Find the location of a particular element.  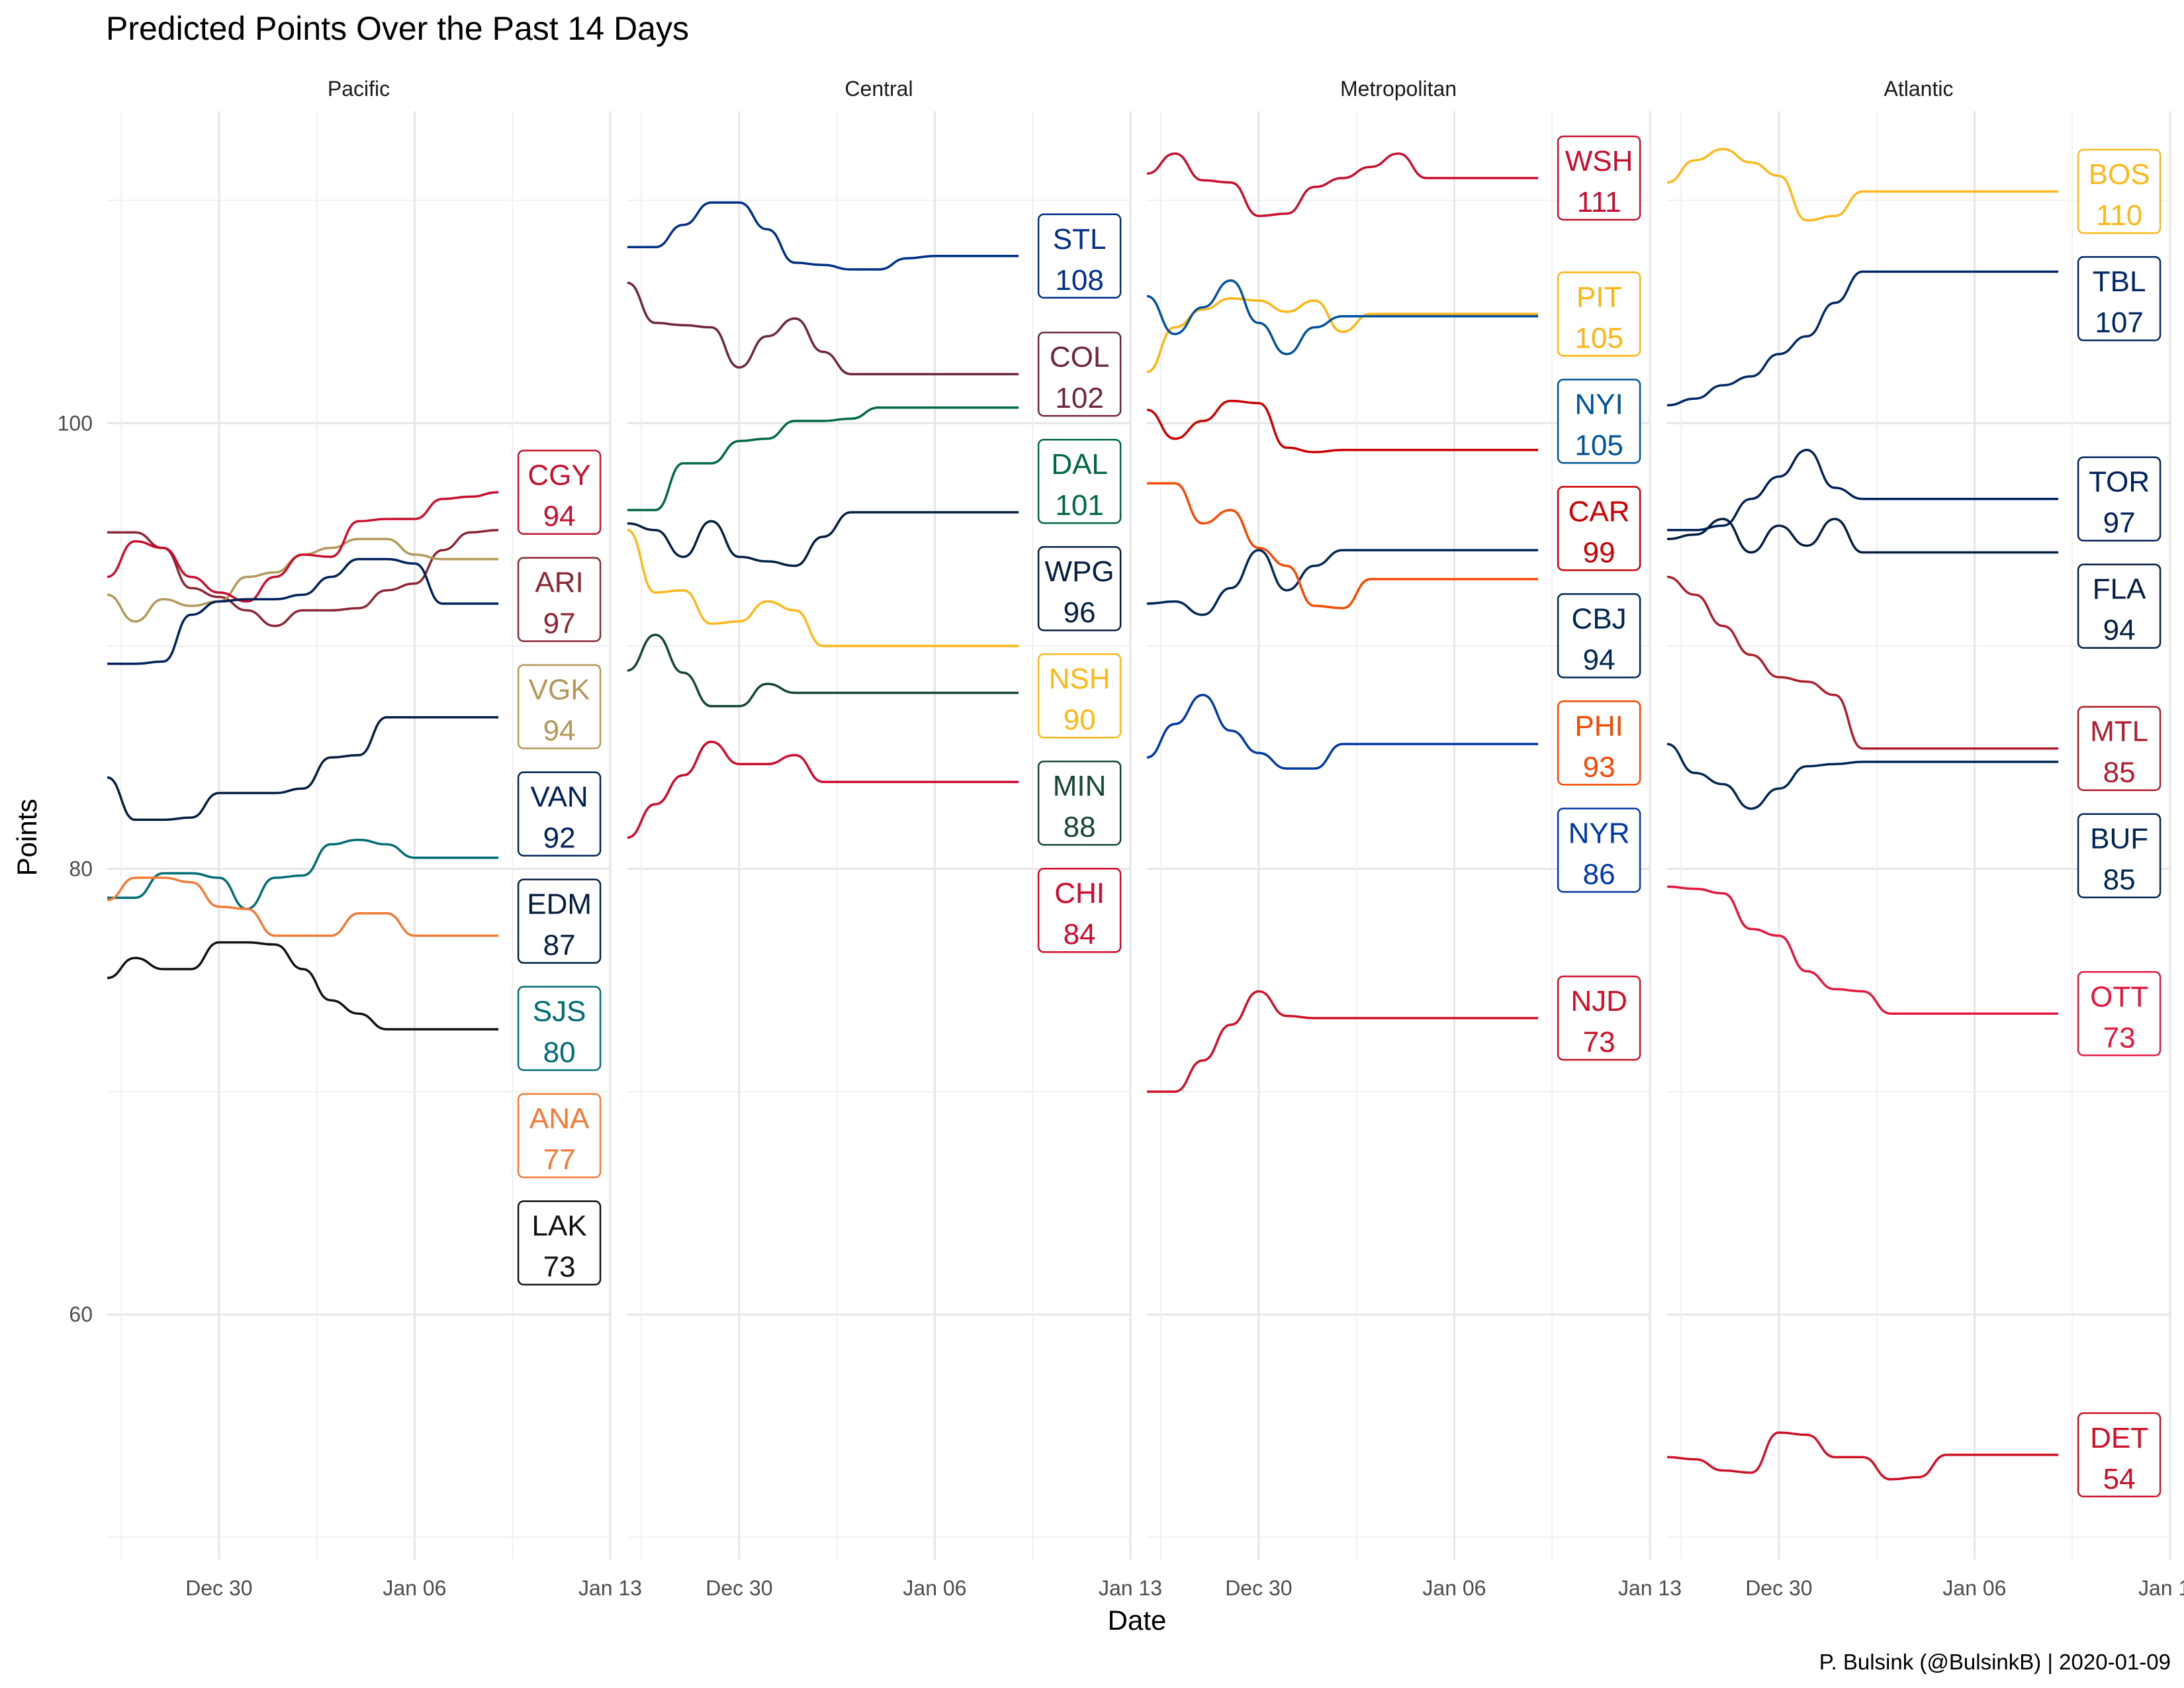

team-label-ana: ANA 77 is located at coordinates (559, 1135).